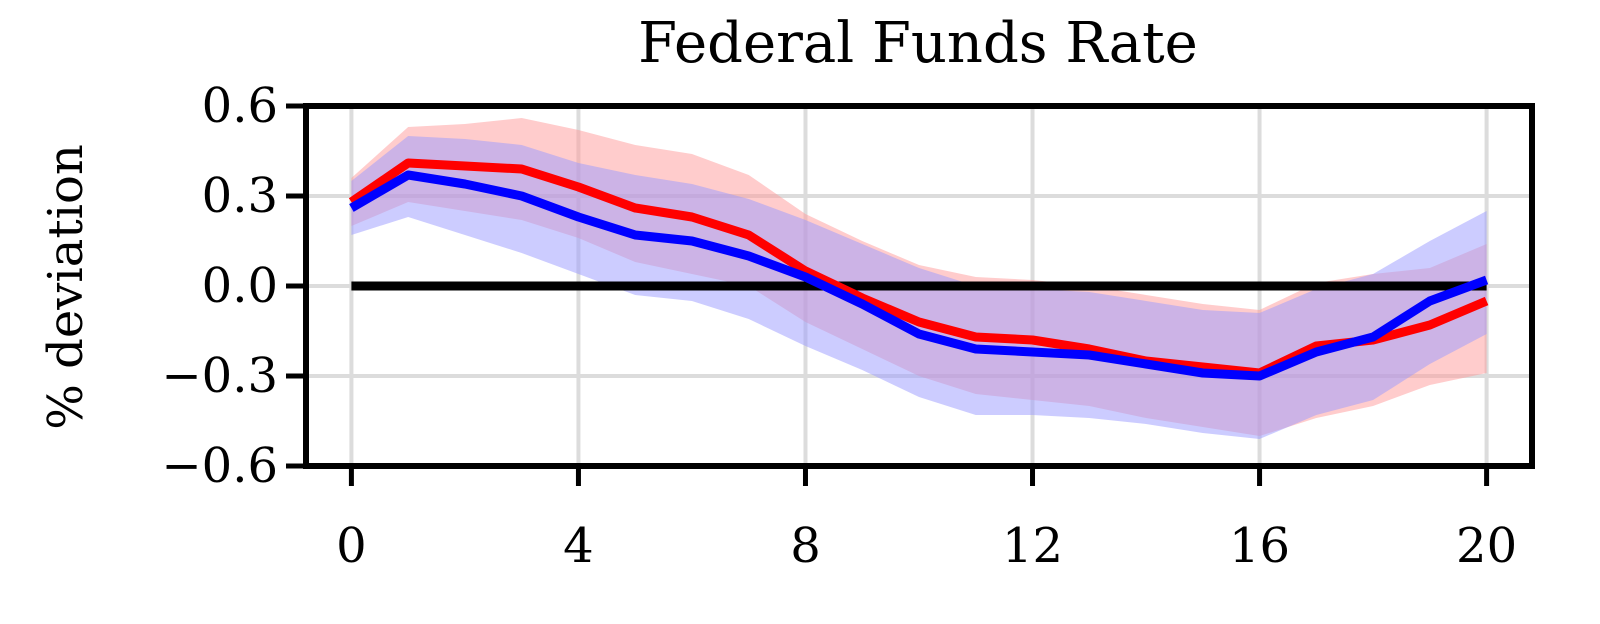 The width and height of the screenshot is (1600, 624). I want to click on x-tick-label: 12, so click(1032, 546).